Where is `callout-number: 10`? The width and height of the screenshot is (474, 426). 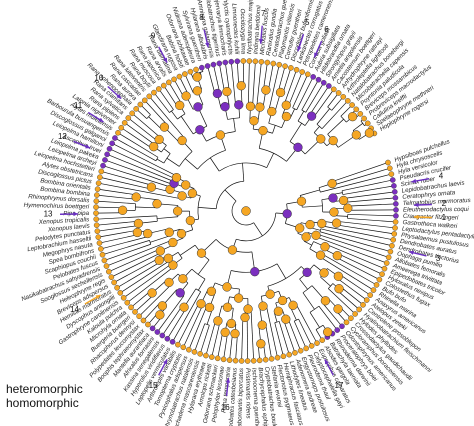
callout-number: 10 is located at coordinates (98, 78).